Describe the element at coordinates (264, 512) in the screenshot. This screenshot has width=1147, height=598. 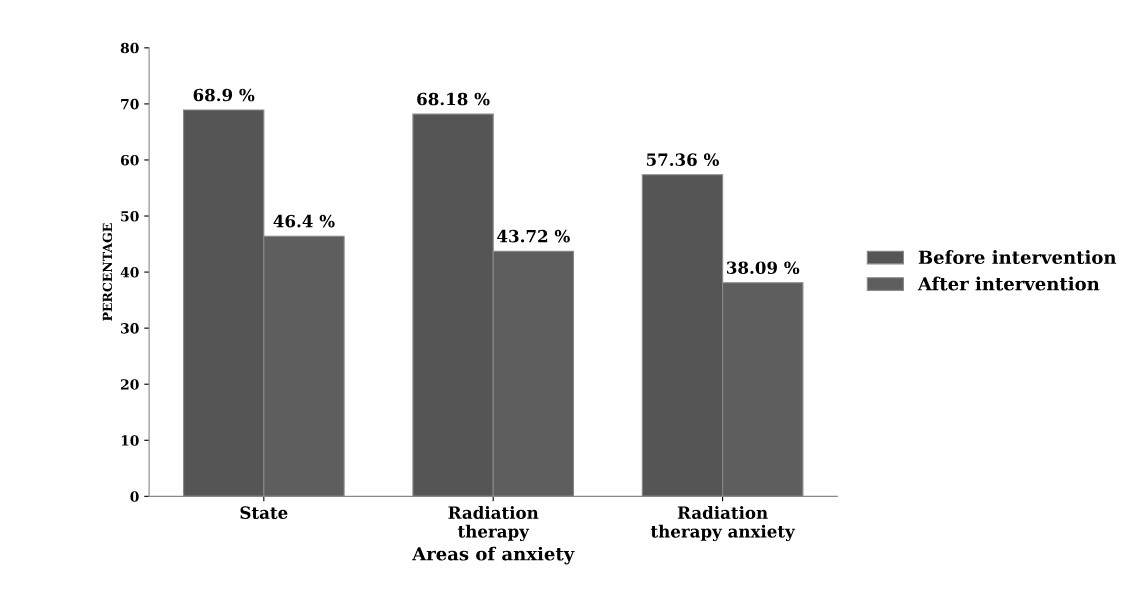
I see `x-tick-label: State` at that location.